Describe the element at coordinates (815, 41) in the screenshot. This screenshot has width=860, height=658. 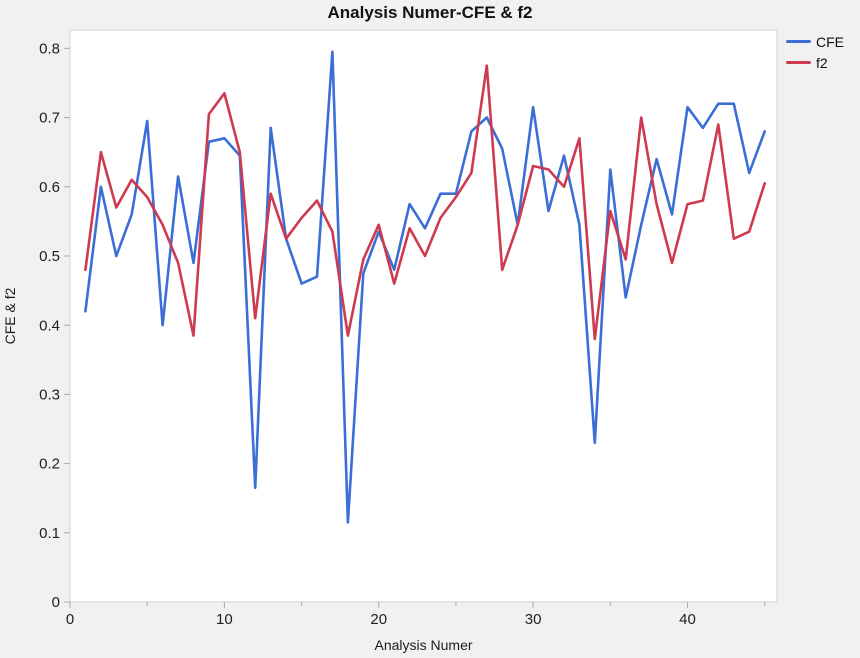
I see `legend-item-cfe: CFE` at that location.